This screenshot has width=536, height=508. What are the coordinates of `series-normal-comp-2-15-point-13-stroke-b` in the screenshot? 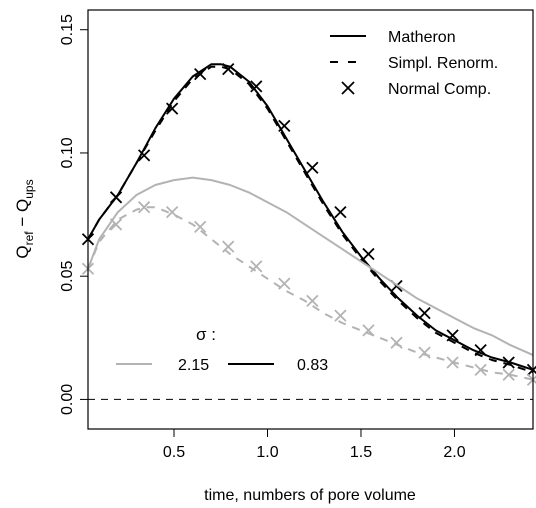 It's located at (452, 362).